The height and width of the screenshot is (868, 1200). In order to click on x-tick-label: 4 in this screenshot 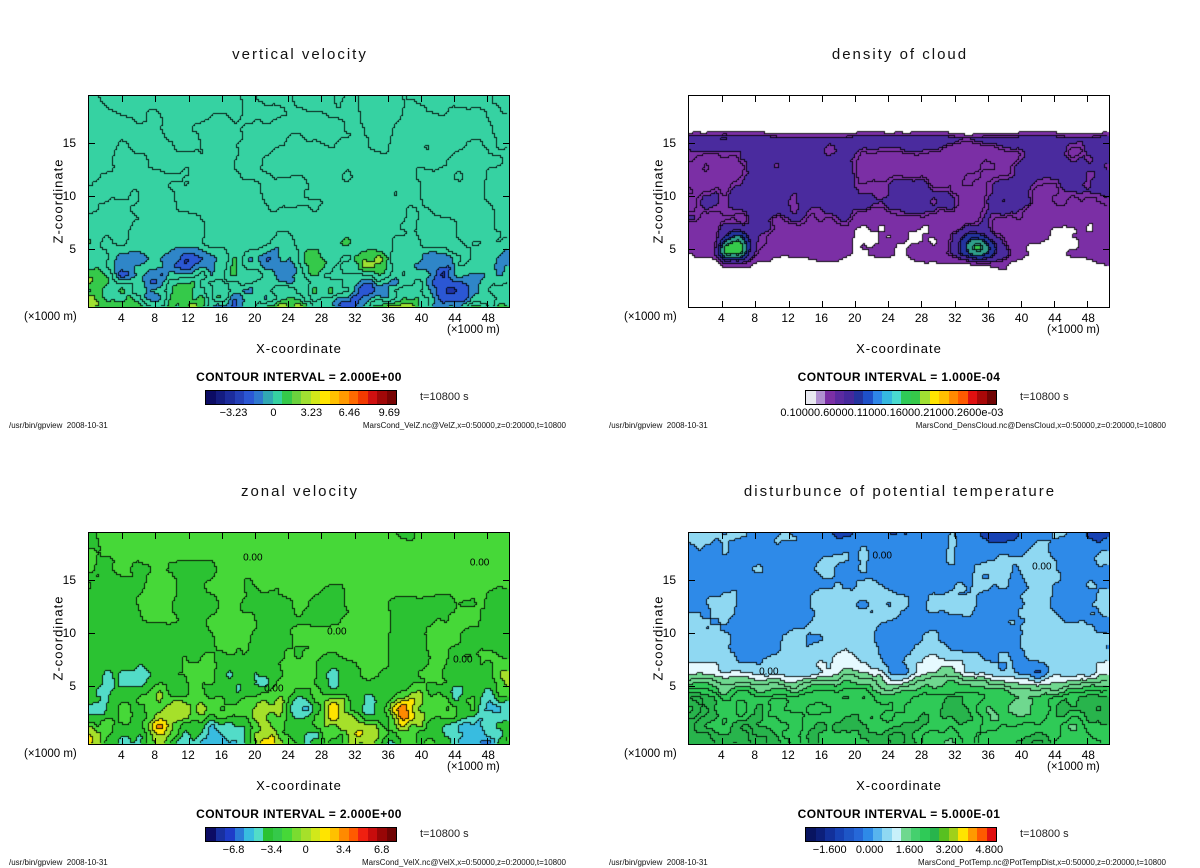, I will do `click(121, 318)`.